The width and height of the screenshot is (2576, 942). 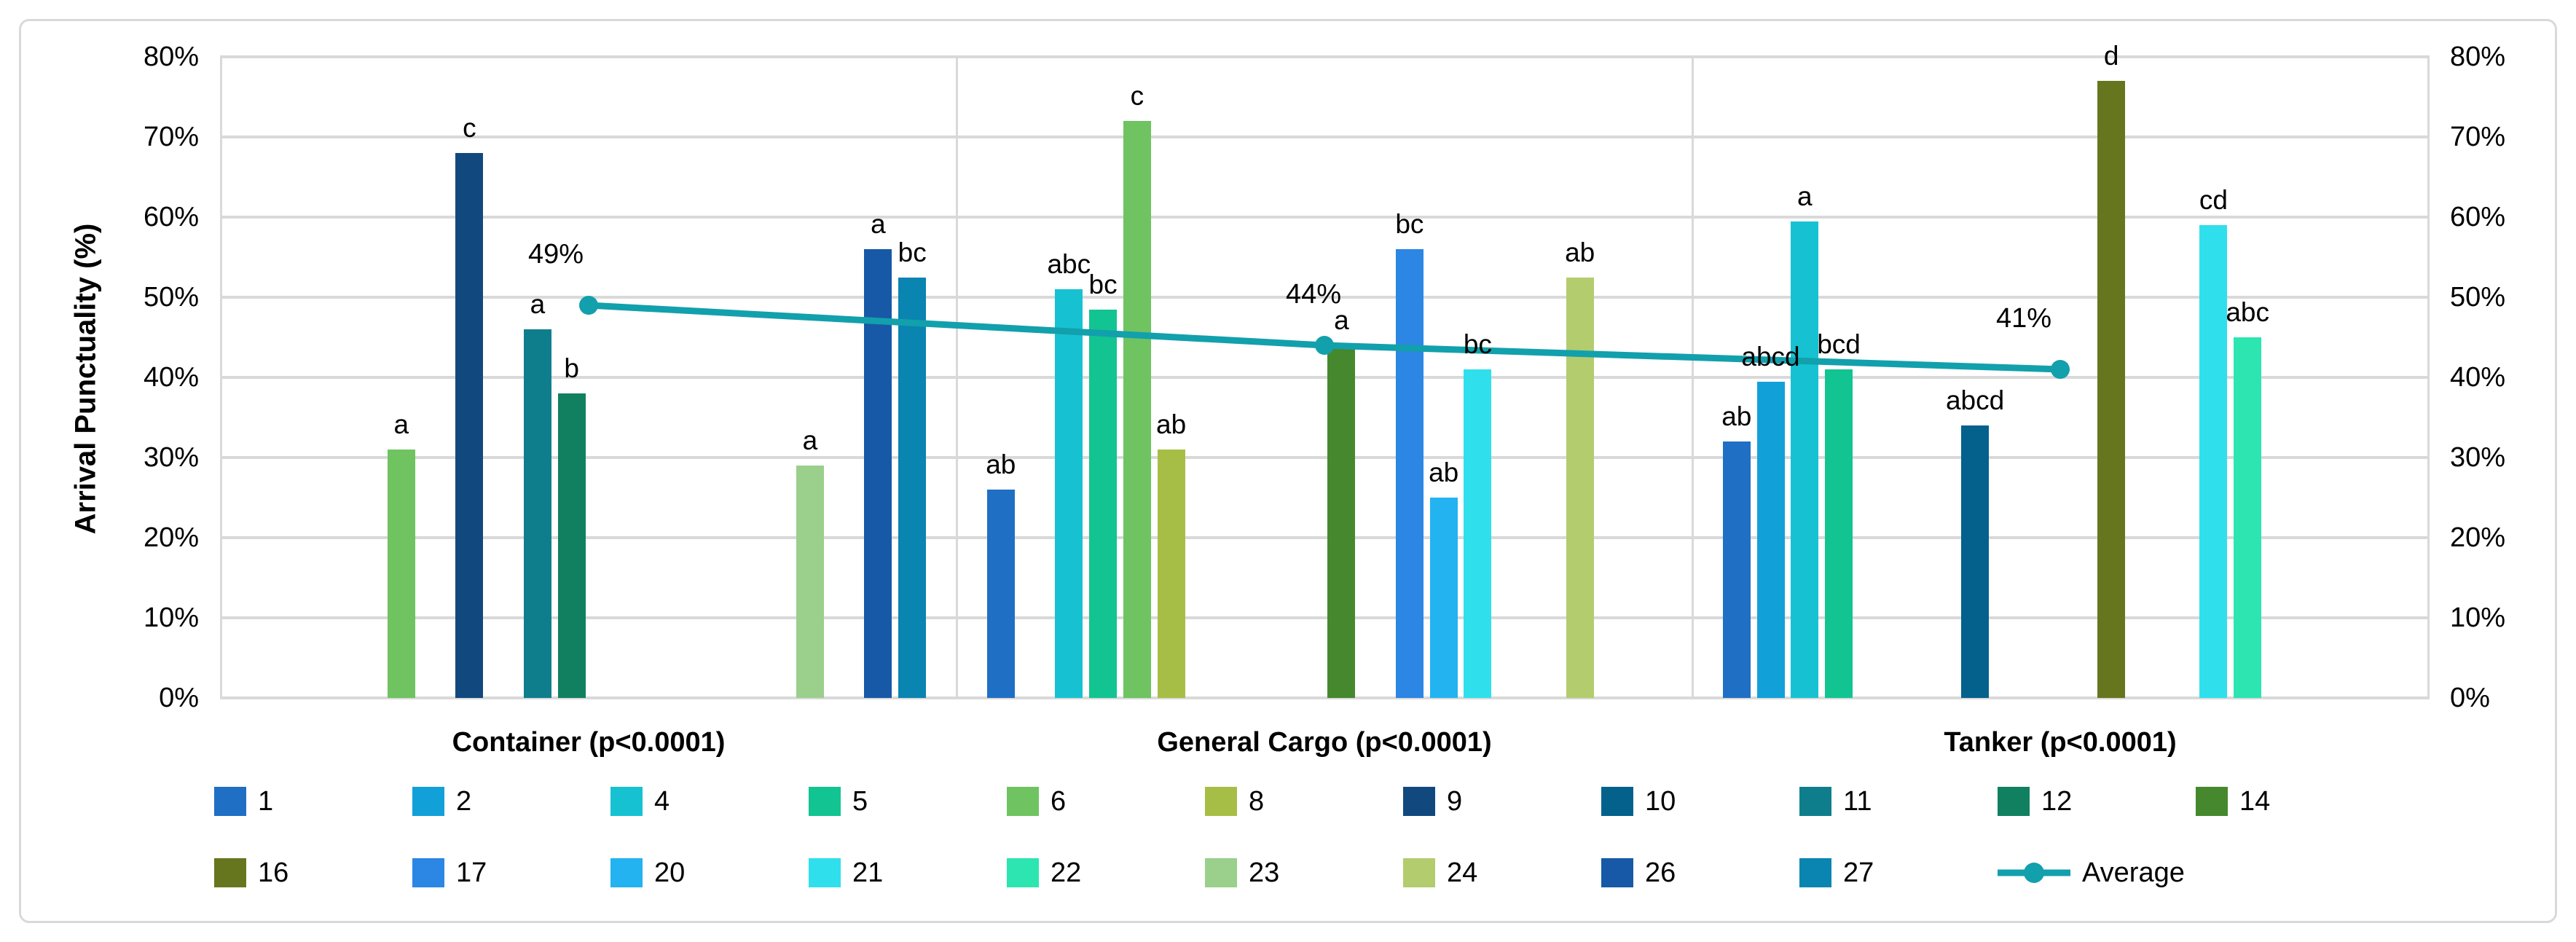 I want to click on y-tick-label-right: 50%, so click(x=2478, y=297).